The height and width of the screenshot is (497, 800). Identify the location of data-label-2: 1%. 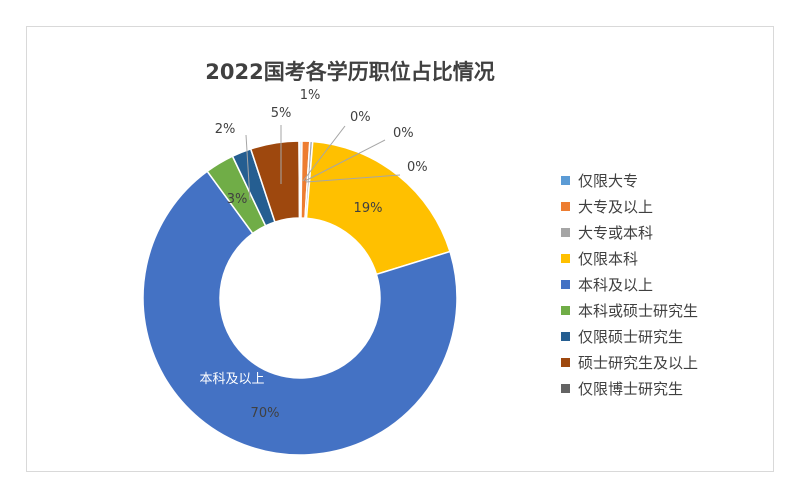
(310, 95).